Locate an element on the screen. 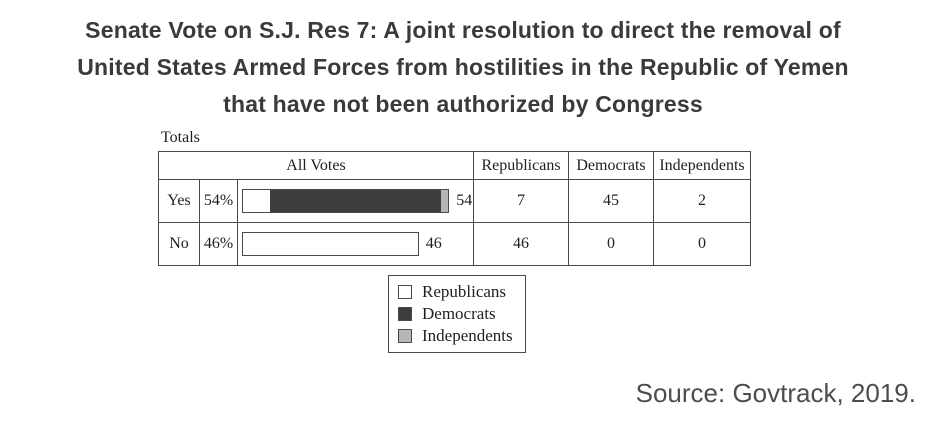 The height and width of the screenshot is (434, 926). yes-bar-segment-independents is located at coordinates (444, 201).